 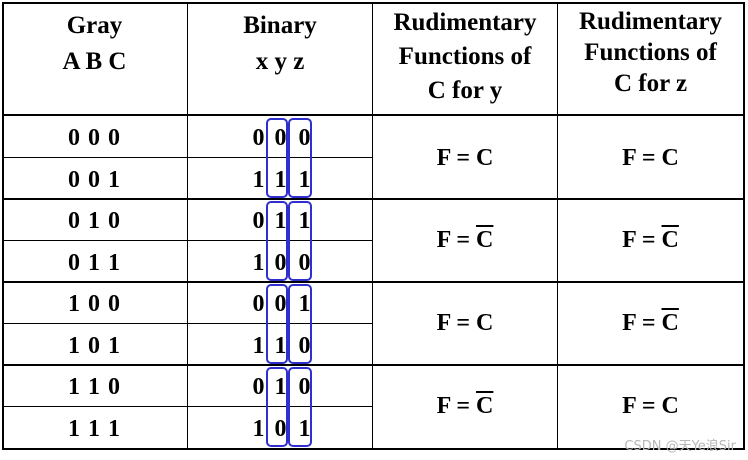 I want to click on header-gray-line2: A B C, so click(x=94, y=61).